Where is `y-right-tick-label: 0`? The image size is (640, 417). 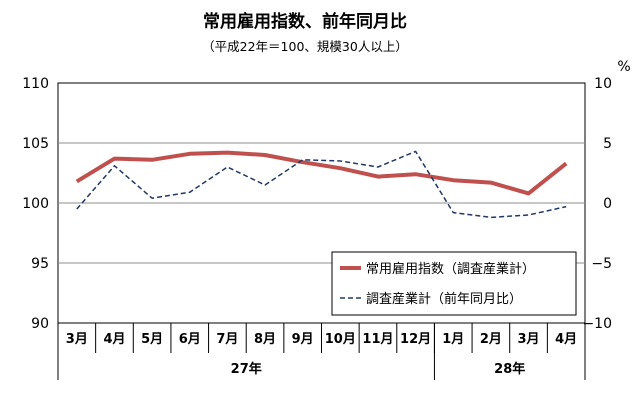 y-right-tick-label: 0 is located at coordinates (607, 204).